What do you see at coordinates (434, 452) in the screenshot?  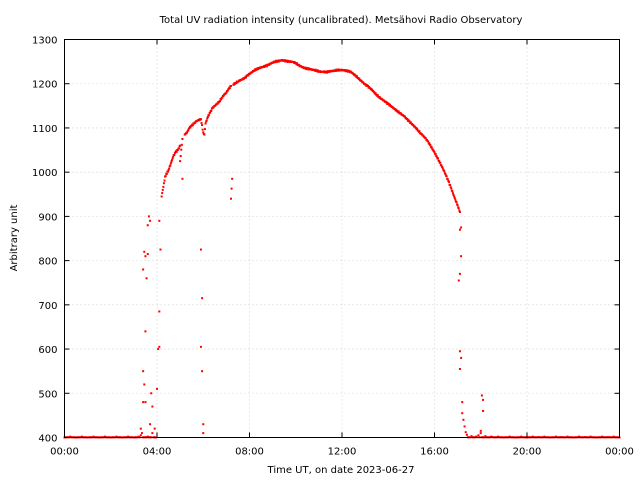 I see `x-tick-label: 16:00` at bounding box center [434, 452].